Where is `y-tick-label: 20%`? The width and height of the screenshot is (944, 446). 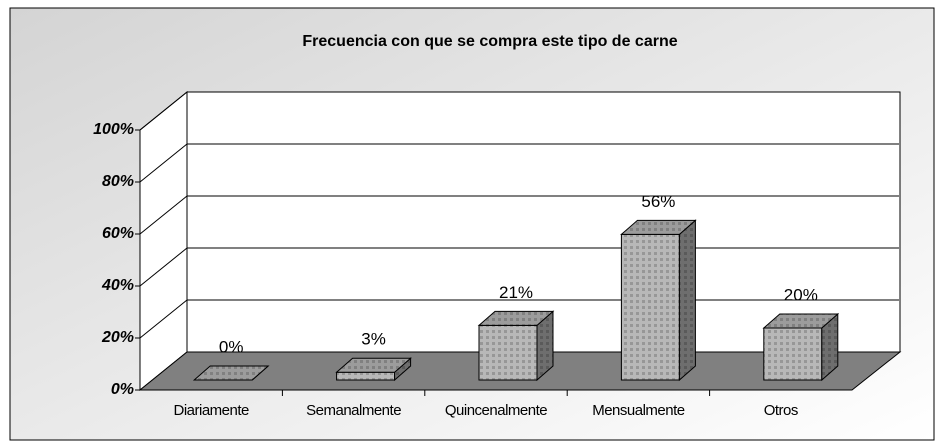
y-tick-label: 20% is located at coordinates (117, 337).